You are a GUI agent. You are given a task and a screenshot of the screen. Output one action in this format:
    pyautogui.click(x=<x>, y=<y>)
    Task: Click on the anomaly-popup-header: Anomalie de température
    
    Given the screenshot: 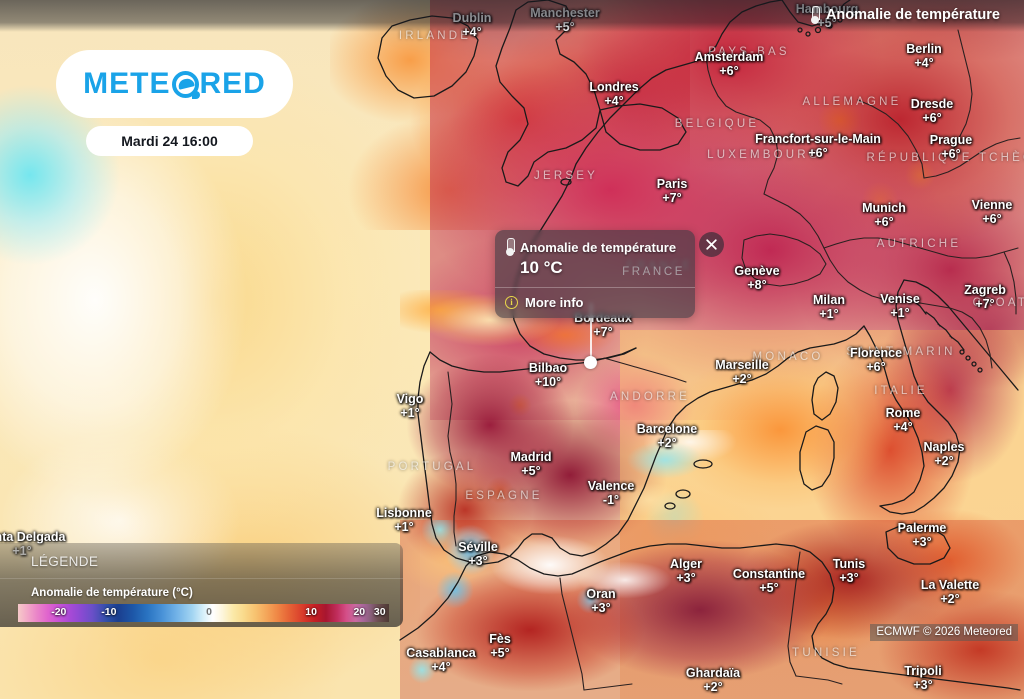 What is the action you would take?
    pyautogui.click(x=595, y=247)
    